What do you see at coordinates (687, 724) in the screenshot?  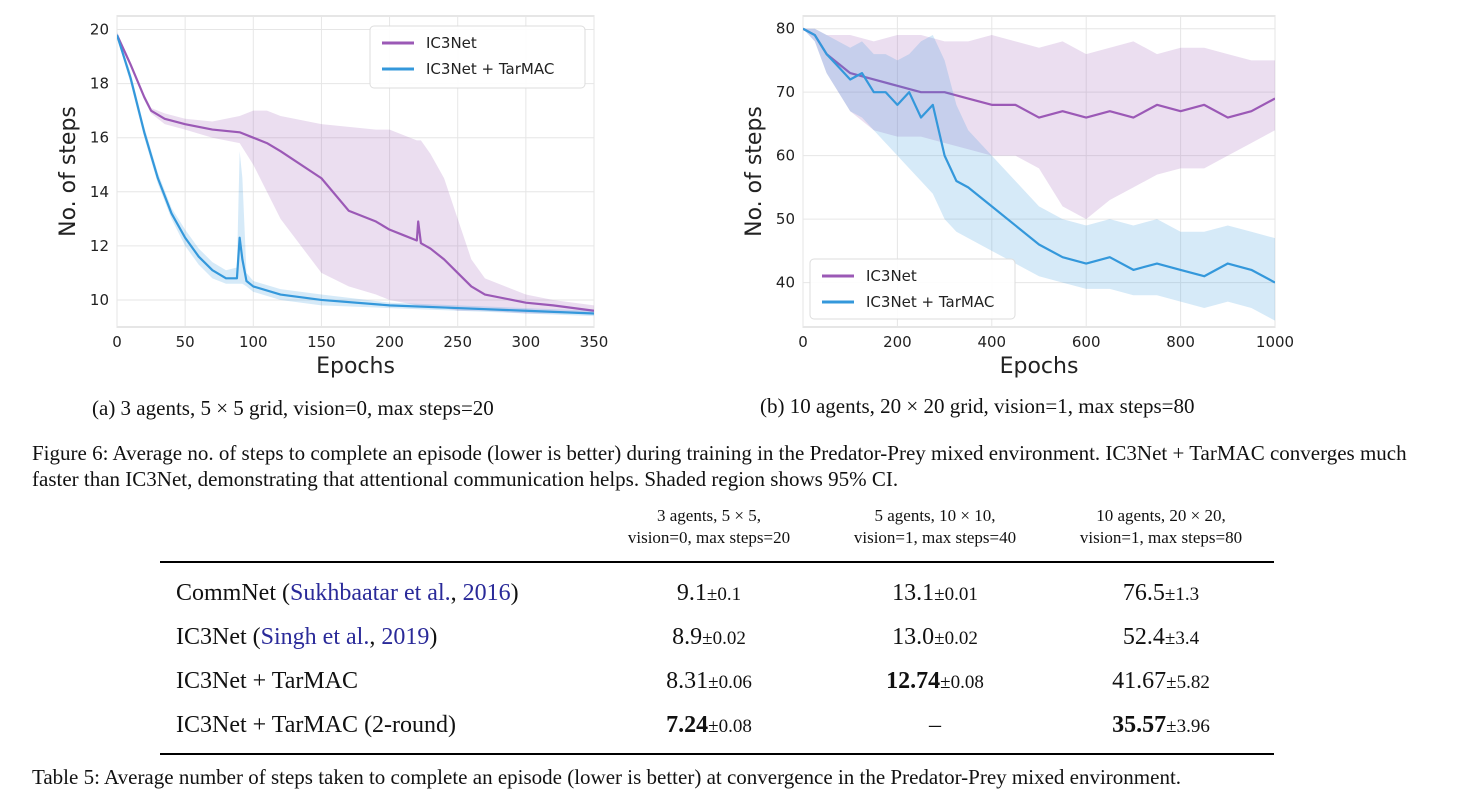 I see `value-best: 7.24` at bounding box center [687, 724].